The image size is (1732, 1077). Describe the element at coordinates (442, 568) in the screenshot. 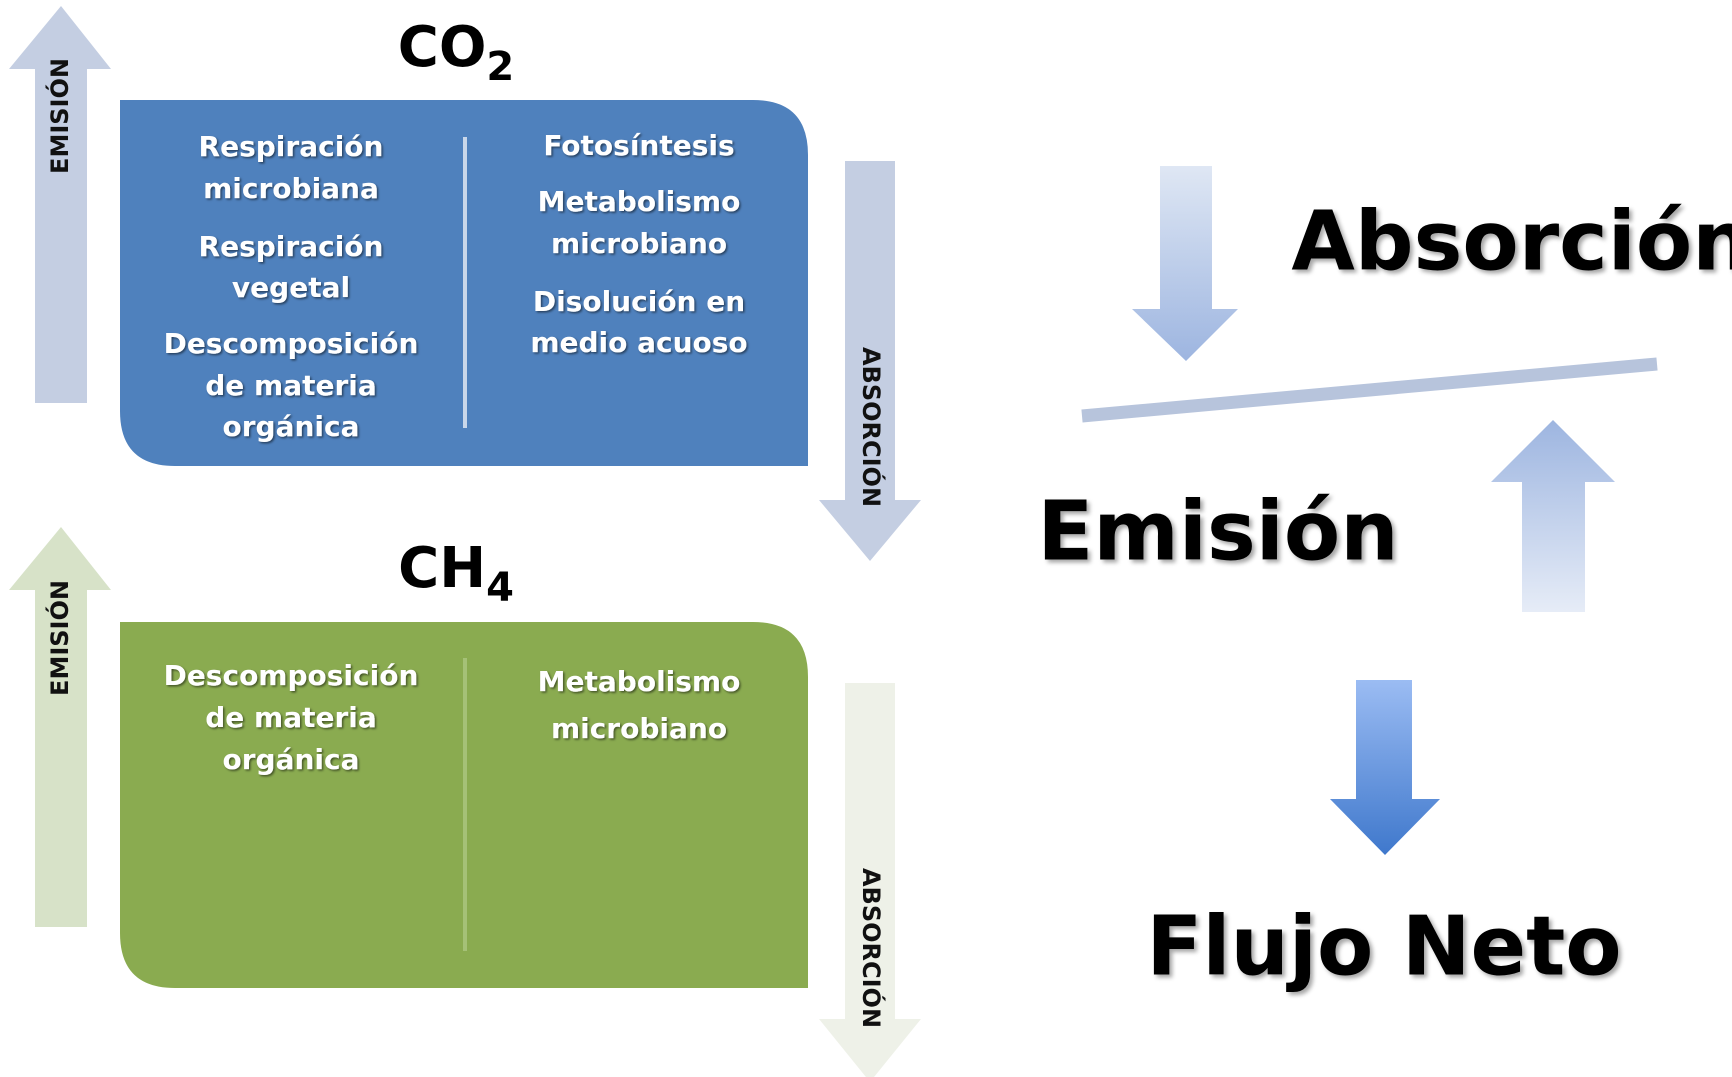

I see `title-text: CH` at that location.